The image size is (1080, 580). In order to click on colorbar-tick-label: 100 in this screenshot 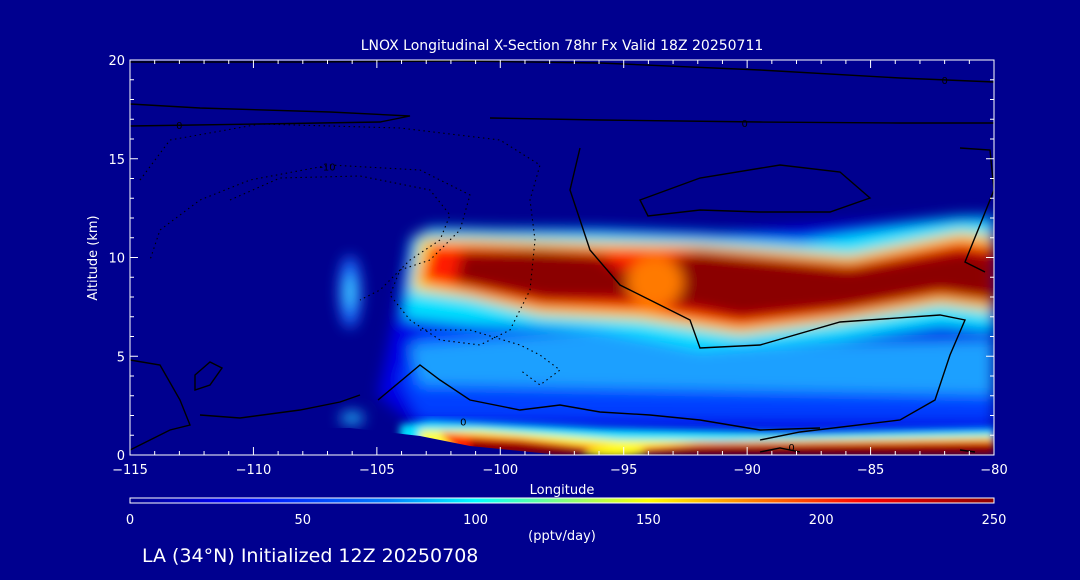, I will do `click(475, 520)`.